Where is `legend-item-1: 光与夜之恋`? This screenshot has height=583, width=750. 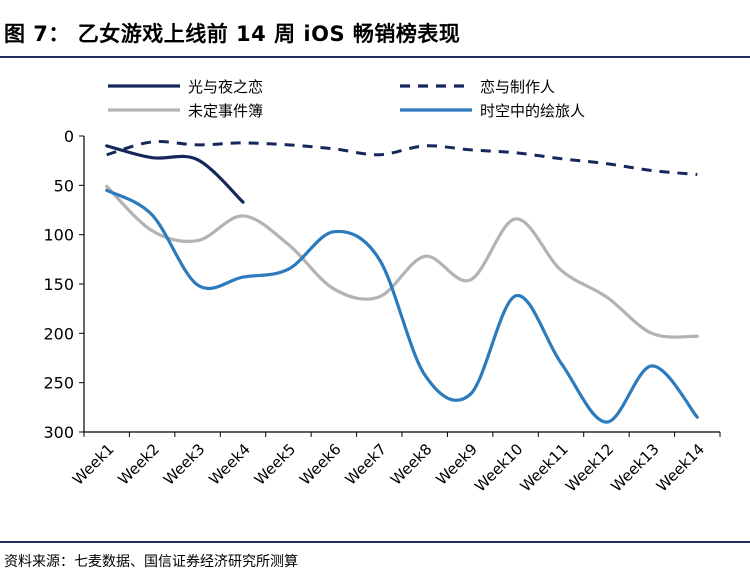
legend-item-1: 光与夜之恋 is located at coordinates (185, 87).